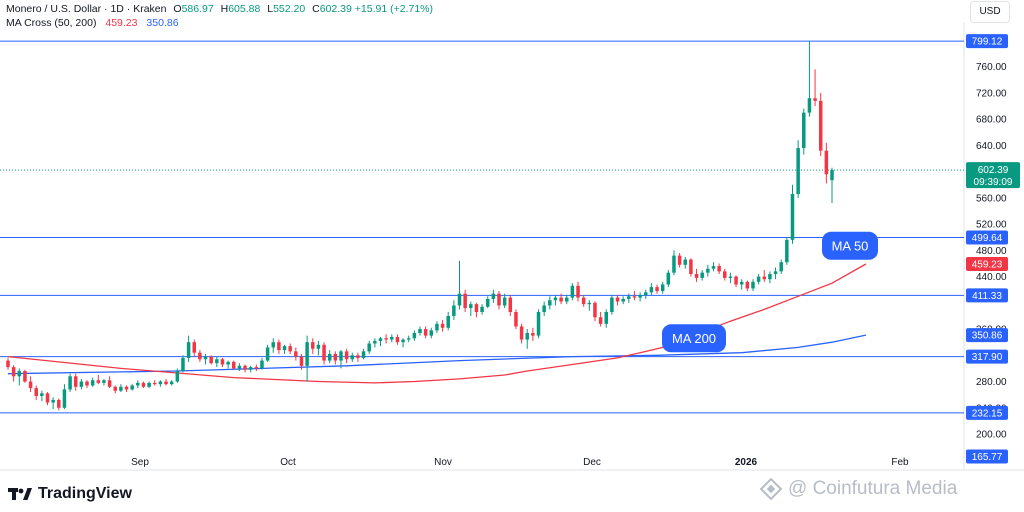  I want to click on tradingview-brand: TradingView, so click(70, 494).